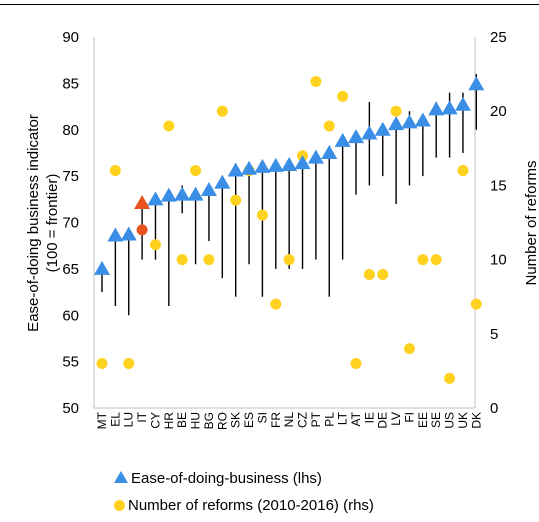  What do you see at coordinates (262, 417) in the screenshot?
I see `category-label: SI` at bounding box center [262, 417].